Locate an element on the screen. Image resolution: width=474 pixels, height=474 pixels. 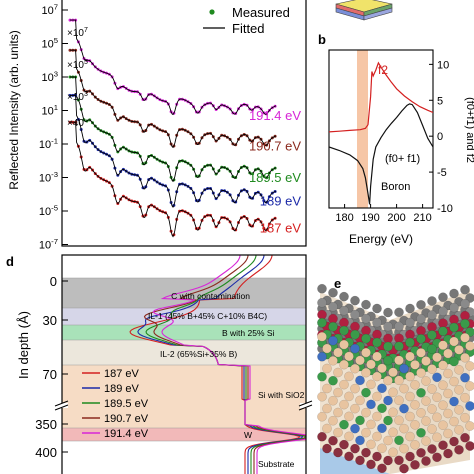
fitted-line is located at coordinates (173, 129).